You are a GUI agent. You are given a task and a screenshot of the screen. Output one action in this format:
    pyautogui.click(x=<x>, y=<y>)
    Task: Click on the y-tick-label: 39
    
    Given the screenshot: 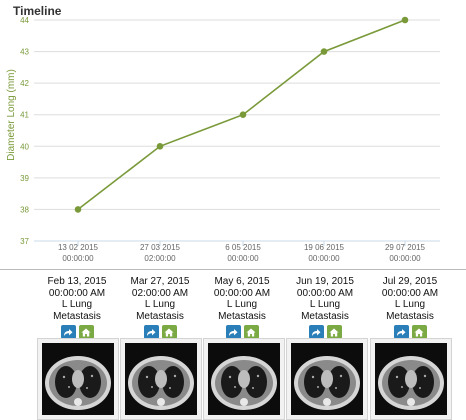 What is the action you would take?
    pyautogui.click(x=24, y=178)
    